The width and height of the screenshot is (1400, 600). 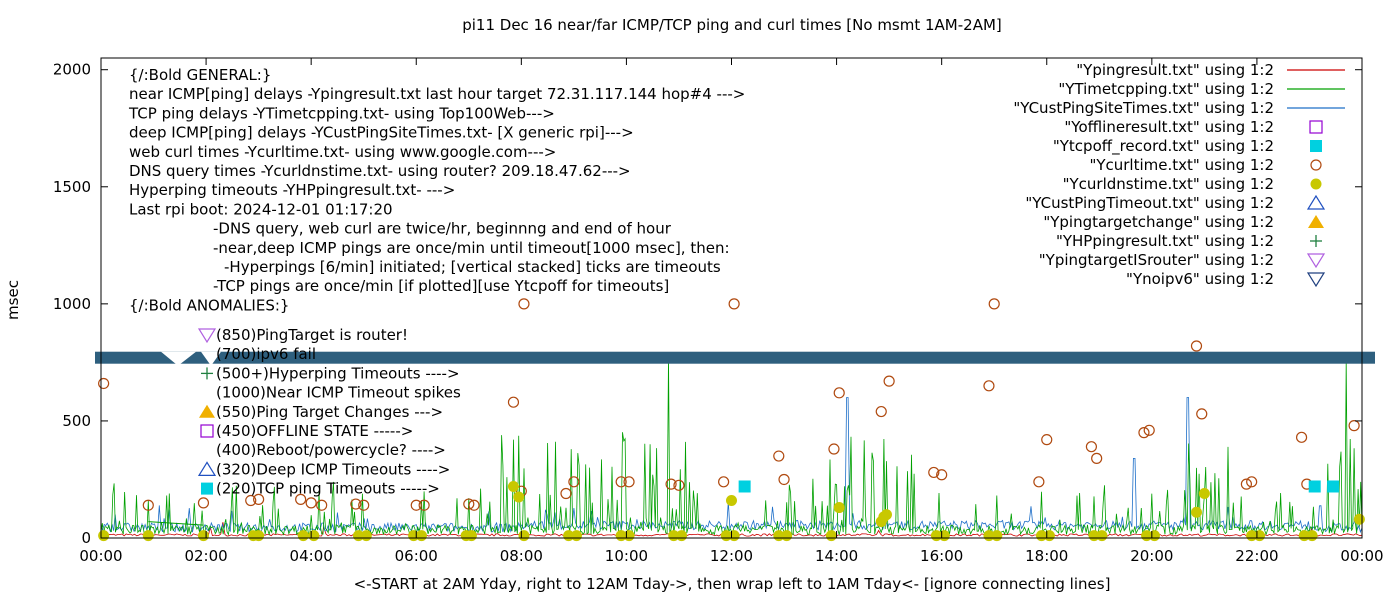 I want to click on x-tick-label: 08:00, so click(x=521, y=556).